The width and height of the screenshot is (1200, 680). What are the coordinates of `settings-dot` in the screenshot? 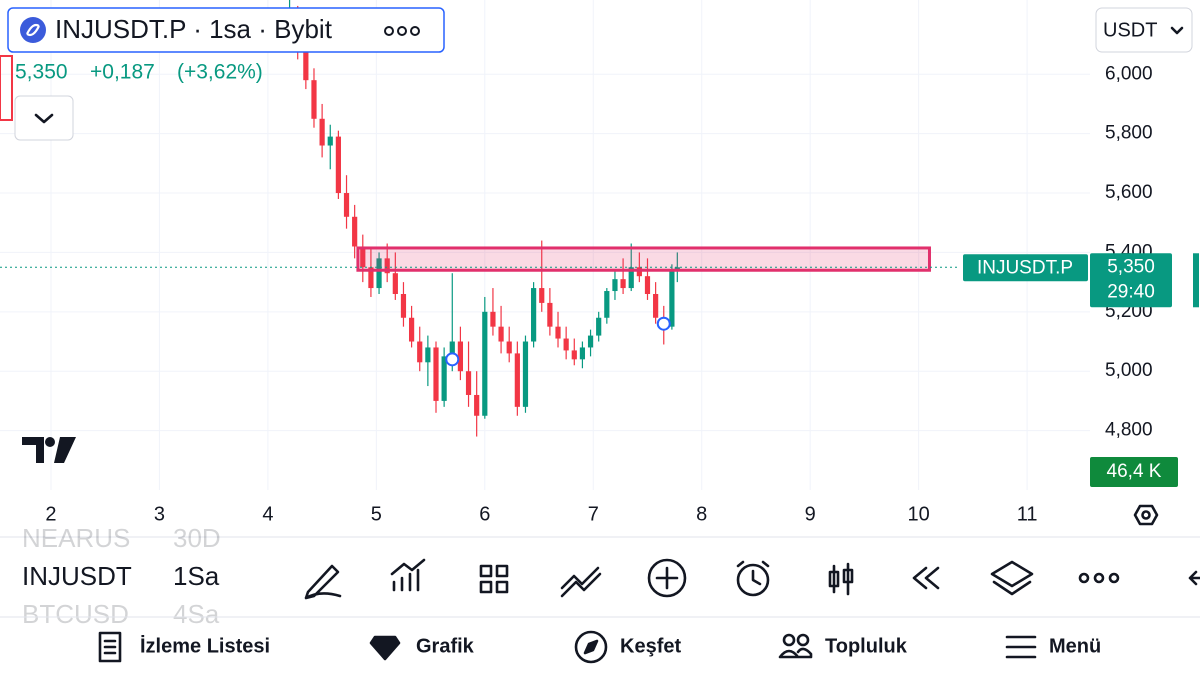 It's located at (1146, 515).